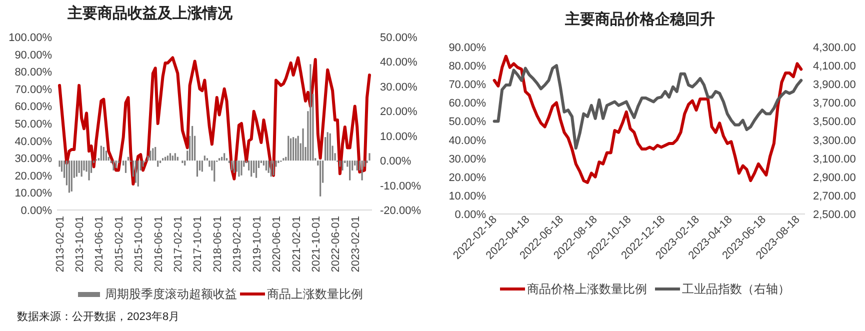 This screenshot has height=331, width=865. Describe the element at coordinates (399, 112) in the screenshot. I see `y2-tick-label: 20.00%` at that location.